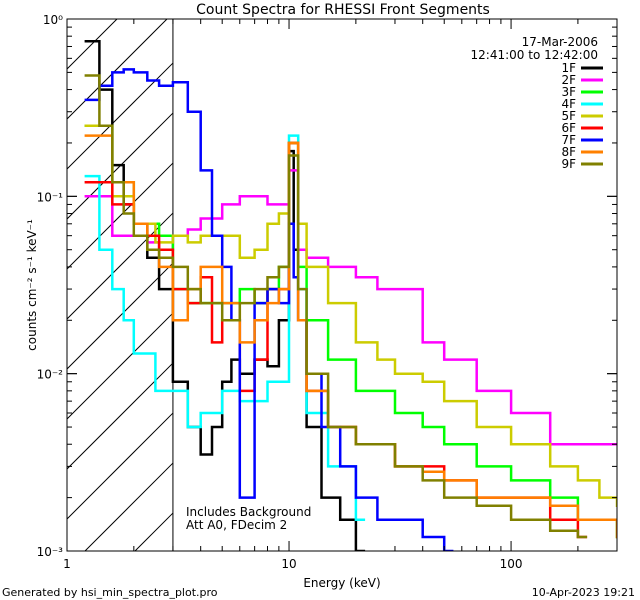 This screenshot has width=640, height=600. I want to click on legend-label: 9F, so click(568, 164).